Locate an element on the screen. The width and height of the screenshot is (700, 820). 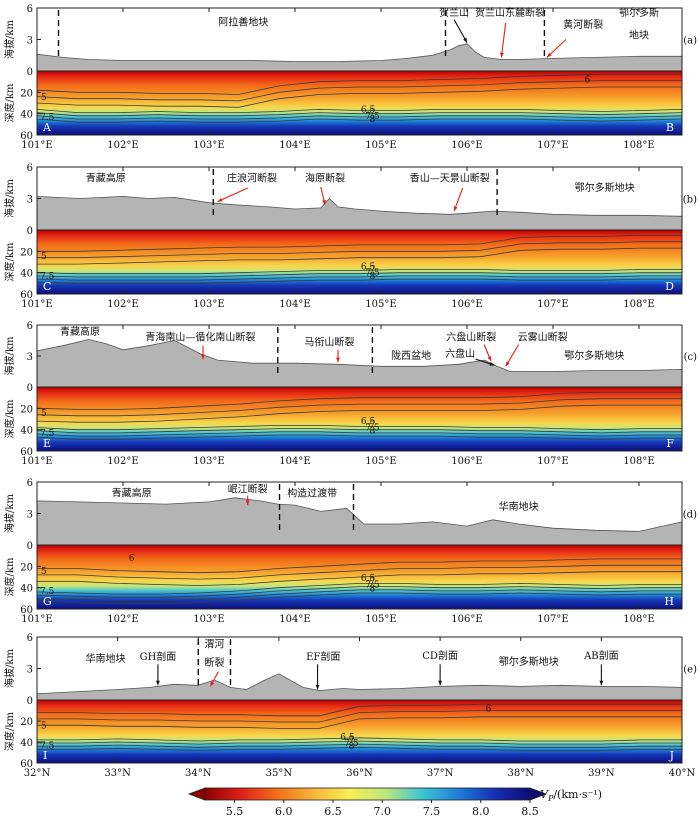
colorbar-ramp is located at coordinates (367, 794).